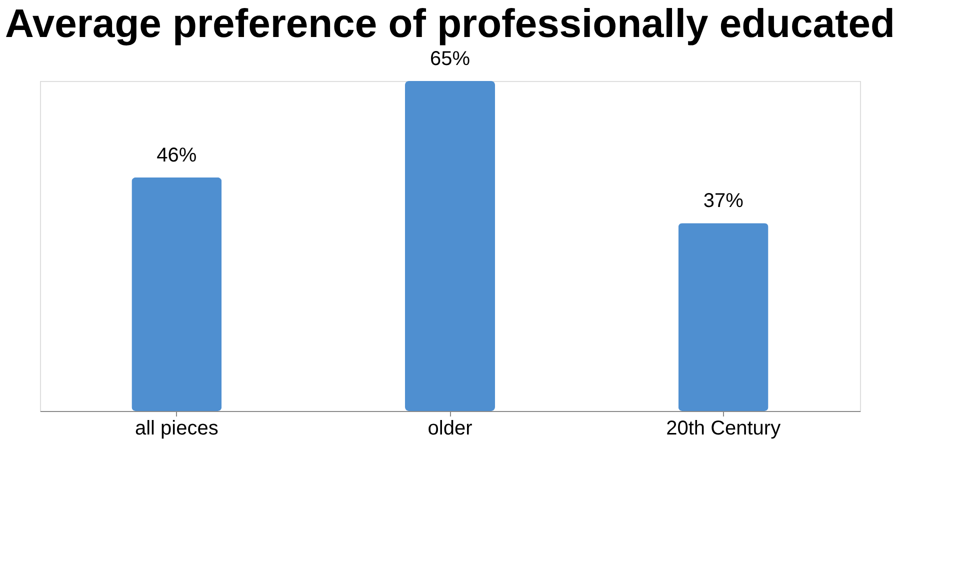 The width and height of the screenshot is (958, 578). Describe the element at coordinates (450, 429) in the screenshot. I see `x-tick-label: older` at that location.